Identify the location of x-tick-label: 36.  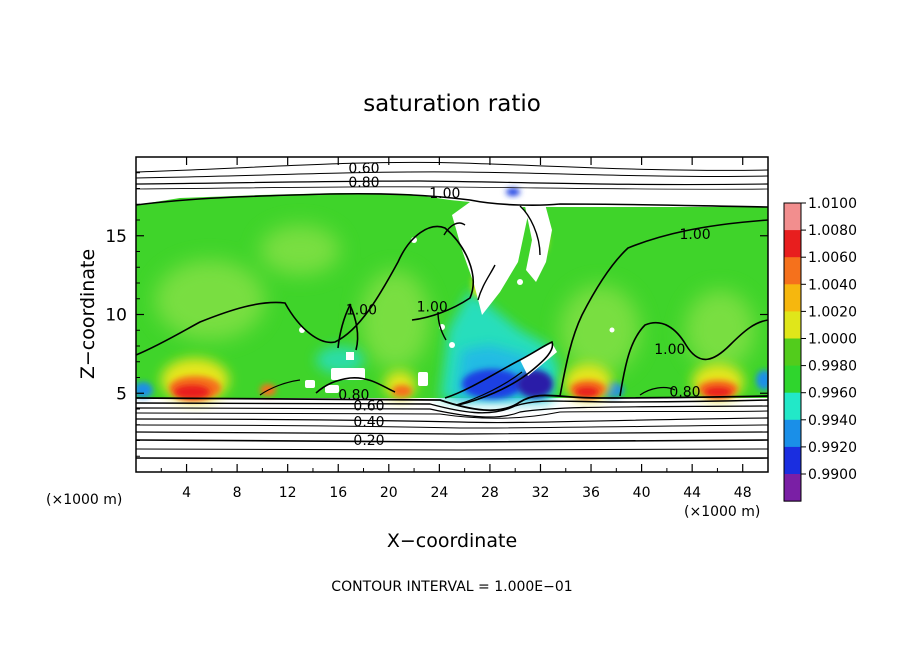
(591, 493).